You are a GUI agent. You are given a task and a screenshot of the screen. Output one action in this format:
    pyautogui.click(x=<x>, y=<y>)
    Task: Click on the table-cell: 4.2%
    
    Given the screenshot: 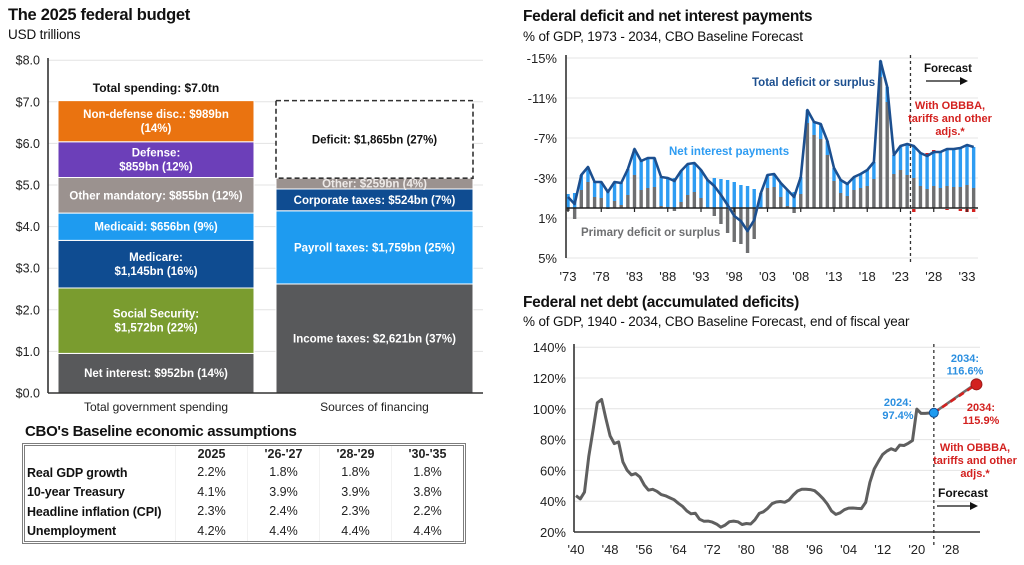 What is the action you would take?
    pyautogui.click(x=211, y=531)
    